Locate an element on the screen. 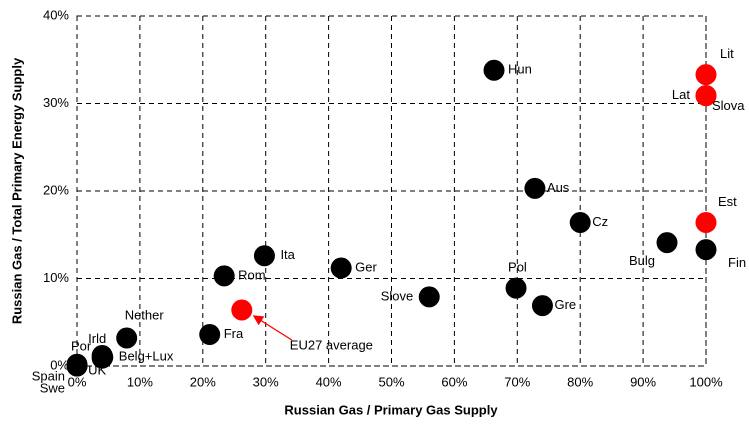 The image size is (749, 427). y-tick-label: 20% is located at coordinates (56, 189).